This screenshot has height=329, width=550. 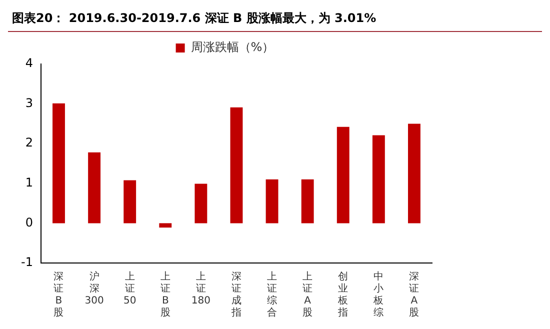 I want to click on x-tick-label: 深证A股, so click(x=414, y=294).